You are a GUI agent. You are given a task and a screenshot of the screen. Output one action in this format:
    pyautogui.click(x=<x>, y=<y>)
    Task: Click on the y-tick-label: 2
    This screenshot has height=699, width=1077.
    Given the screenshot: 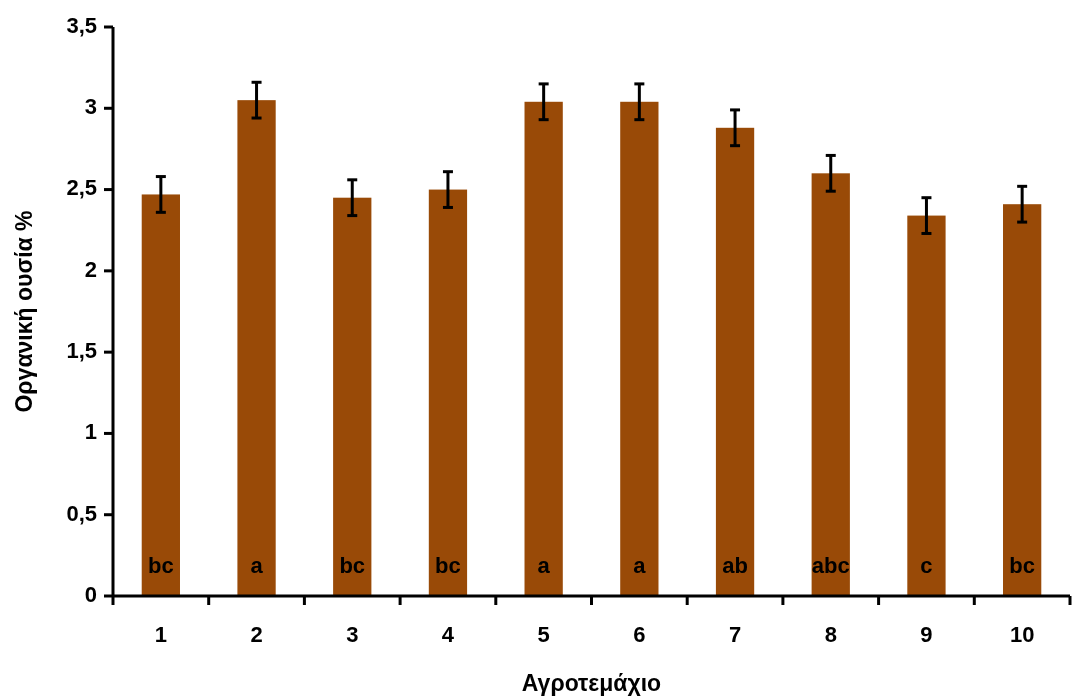 What is the action you would take?
    pyautogui.click(x=90, y=269)
    